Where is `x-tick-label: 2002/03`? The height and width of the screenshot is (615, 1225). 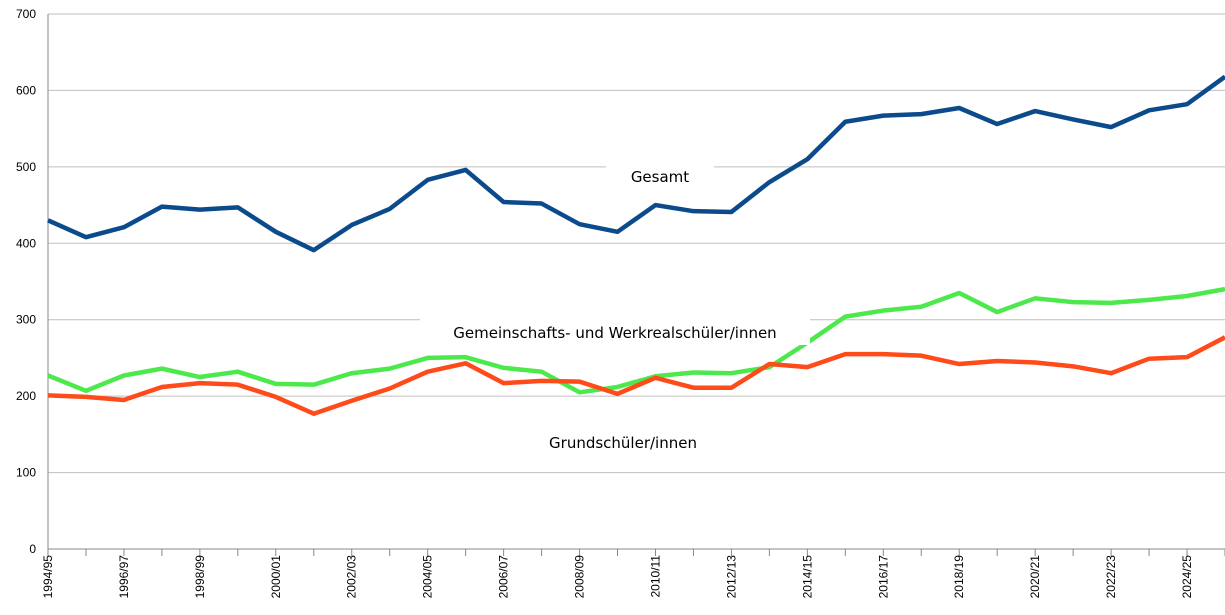 x-tick-label: 2002/03 is located at coordinates (352, 577).